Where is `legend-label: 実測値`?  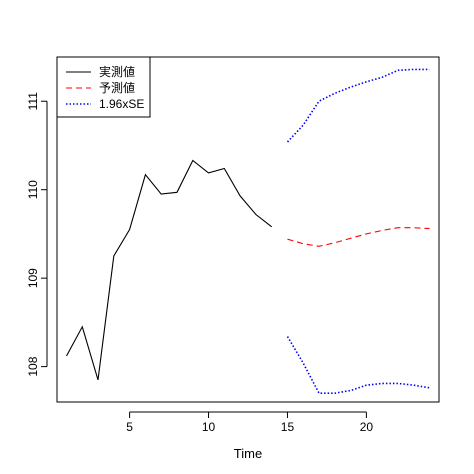
legend-label: 実測値 is located at coordinates (117, 71).